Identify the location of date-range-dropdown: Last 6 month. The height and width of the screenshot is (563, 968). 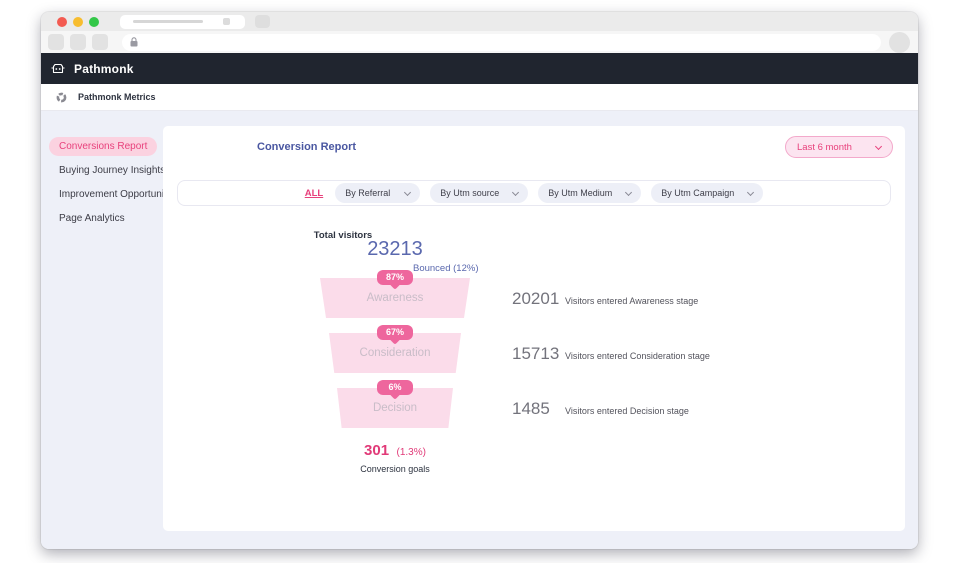
(839, 147).